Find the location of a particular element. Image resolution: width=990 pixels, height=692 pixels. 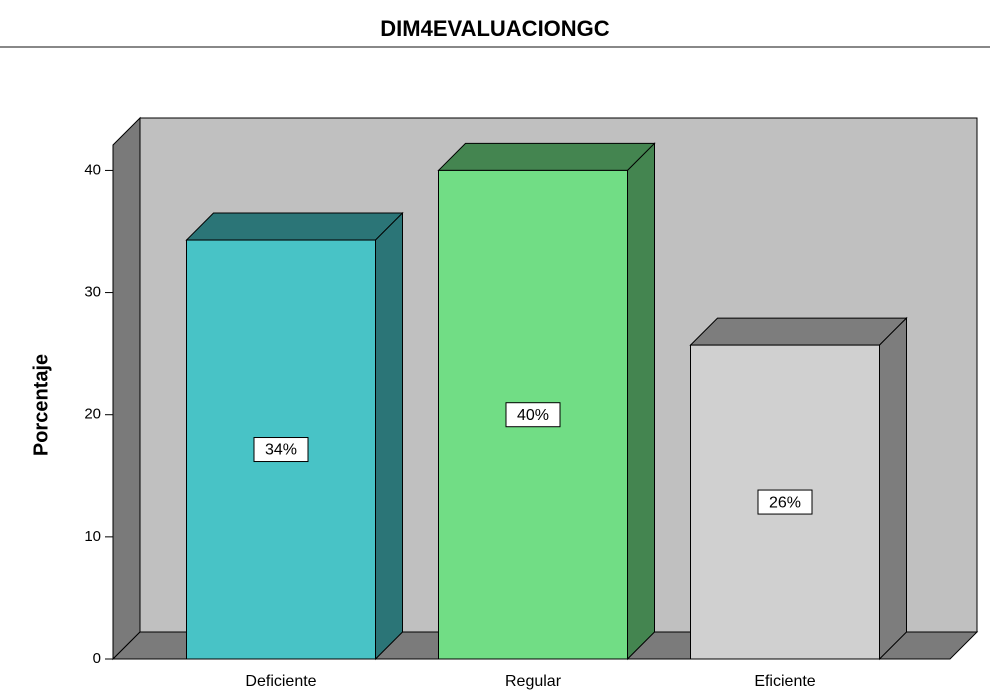

y-tick-label: 10 is located at coordinates (92, 536).